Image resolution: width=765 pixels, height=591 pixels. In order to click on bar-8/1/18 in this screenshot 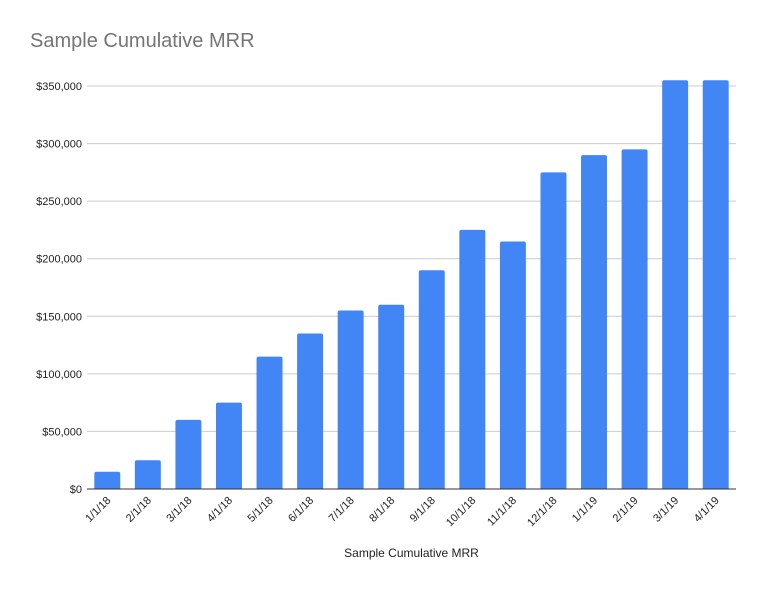, I will do `click(391, 396)`.